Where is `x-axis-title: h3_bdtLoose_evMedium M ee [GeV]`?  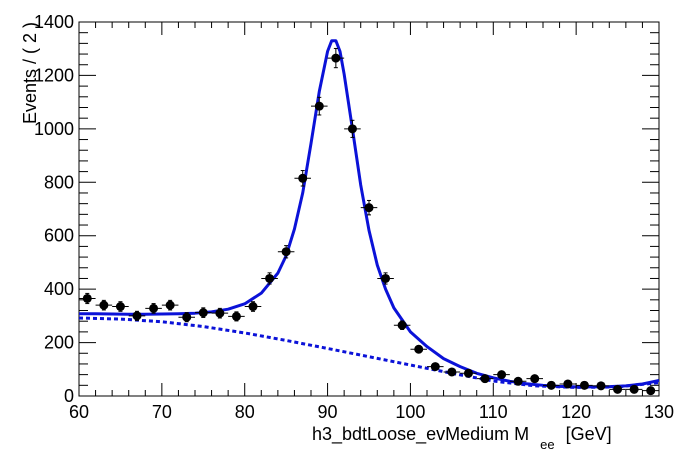
x-axis-title: h3_bdtLoose_evMedium M ee [GeV] is located at coordinates (462, 438).